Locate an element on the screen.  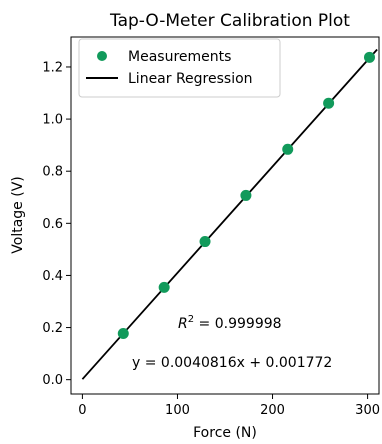
x-tick-label: 0 is located at coordinates (82, 410).